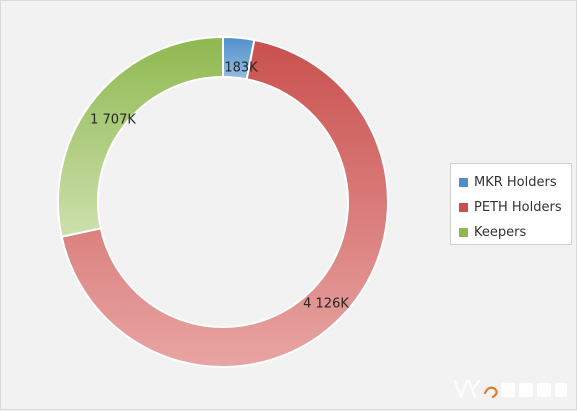 This screenshot has width=577, height=411. I want to click on legend-item-peth-holders: PETH Holders, so click(515, 207).